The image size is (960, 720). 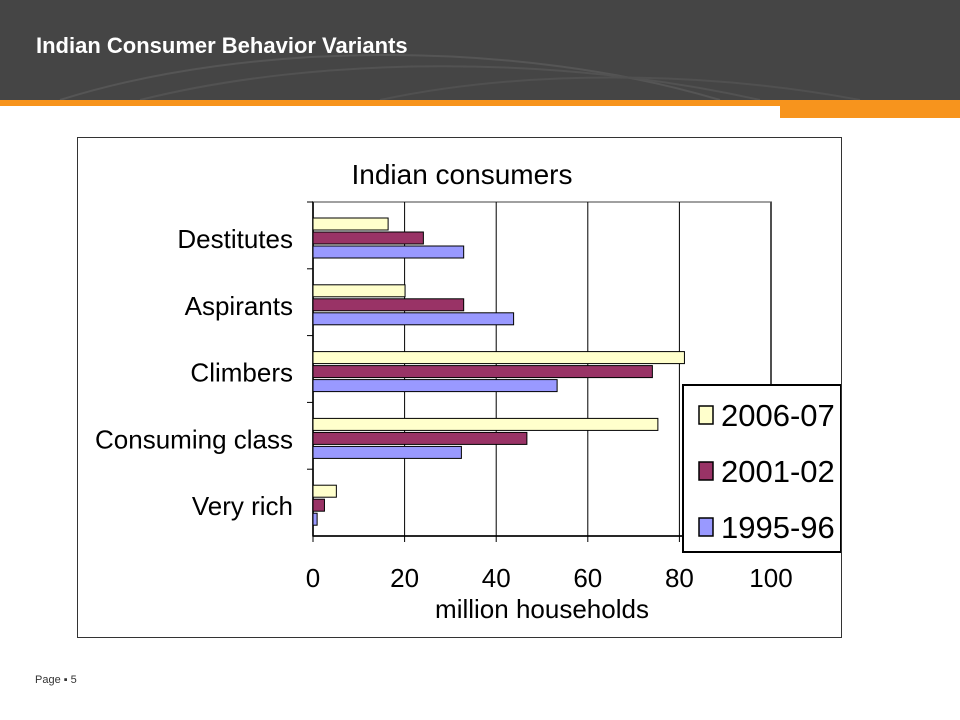 I want to click on x-tick-label: 80, so click(x=679, y=578).